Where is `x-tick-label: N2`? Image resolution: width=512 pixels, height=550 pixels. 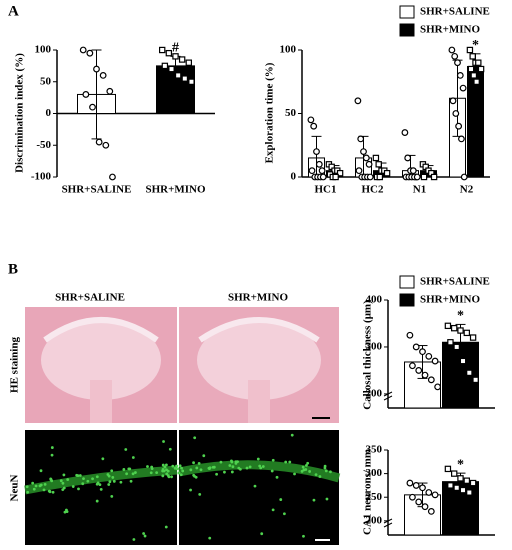 x-tick-label: N2 is located at coordinates (467, 190).